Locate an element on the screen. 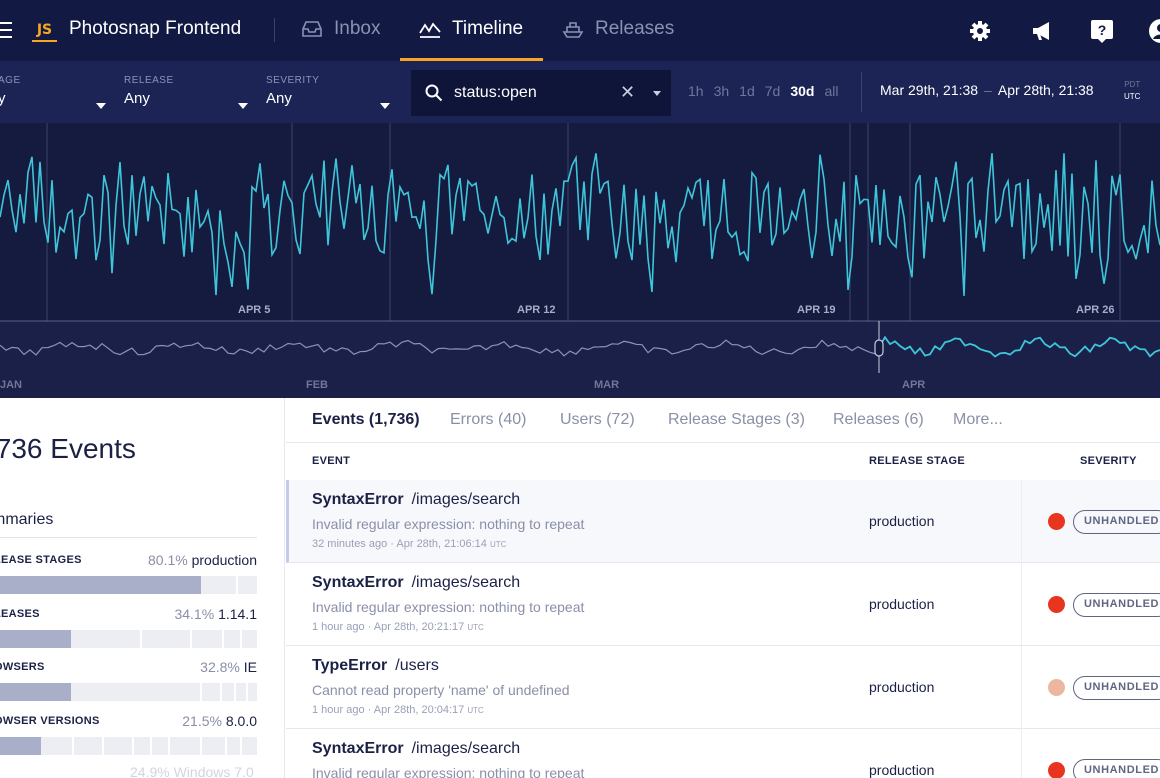 This screenshot has width=1160, height=778. date-range-picker: Mar 29th, 21:38– Apr 28th, 21:38 is located at coordinates (987, 90).